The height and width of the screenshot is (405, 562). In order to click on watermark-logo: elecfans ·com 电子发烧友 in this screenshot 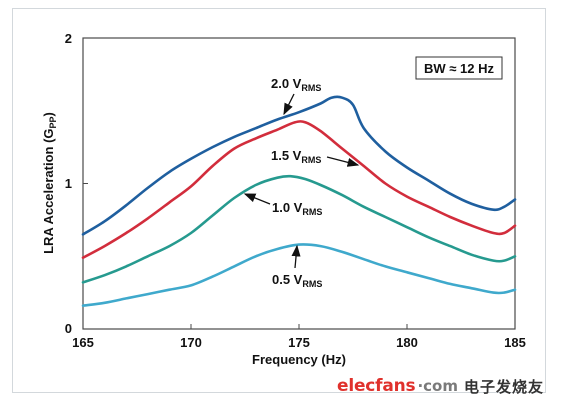, I will do `click(440, 386)`.